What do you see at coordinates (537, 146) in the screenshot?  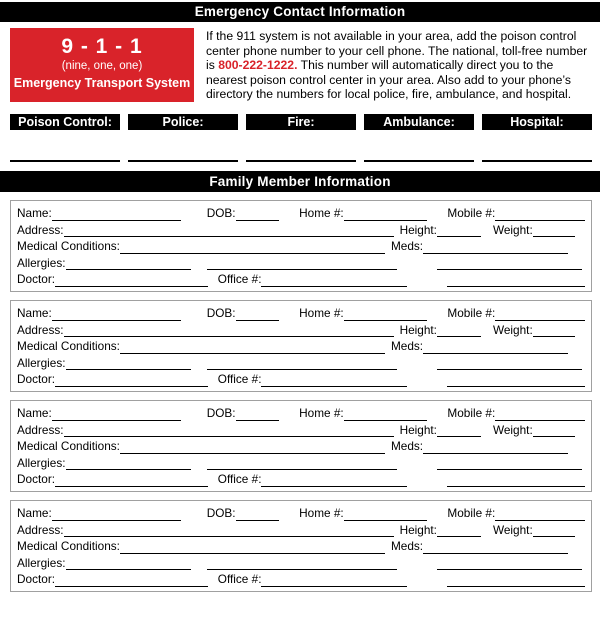 I see `contact-input-hospital` at bounding box center [537, 146].